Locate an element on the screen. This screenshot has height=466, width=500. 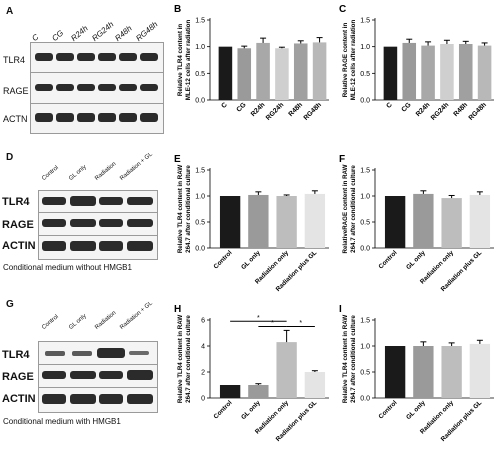
lane-label: R48h is located at coordinates (123, 33).